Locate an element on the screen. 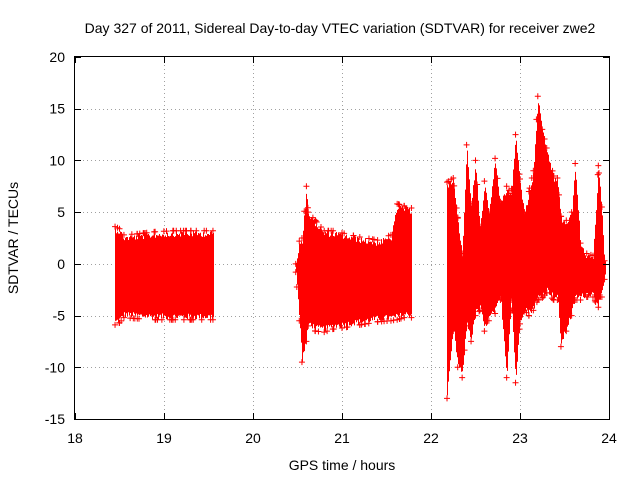  y-tick-label: 15 is located at coordinates (57, 109).